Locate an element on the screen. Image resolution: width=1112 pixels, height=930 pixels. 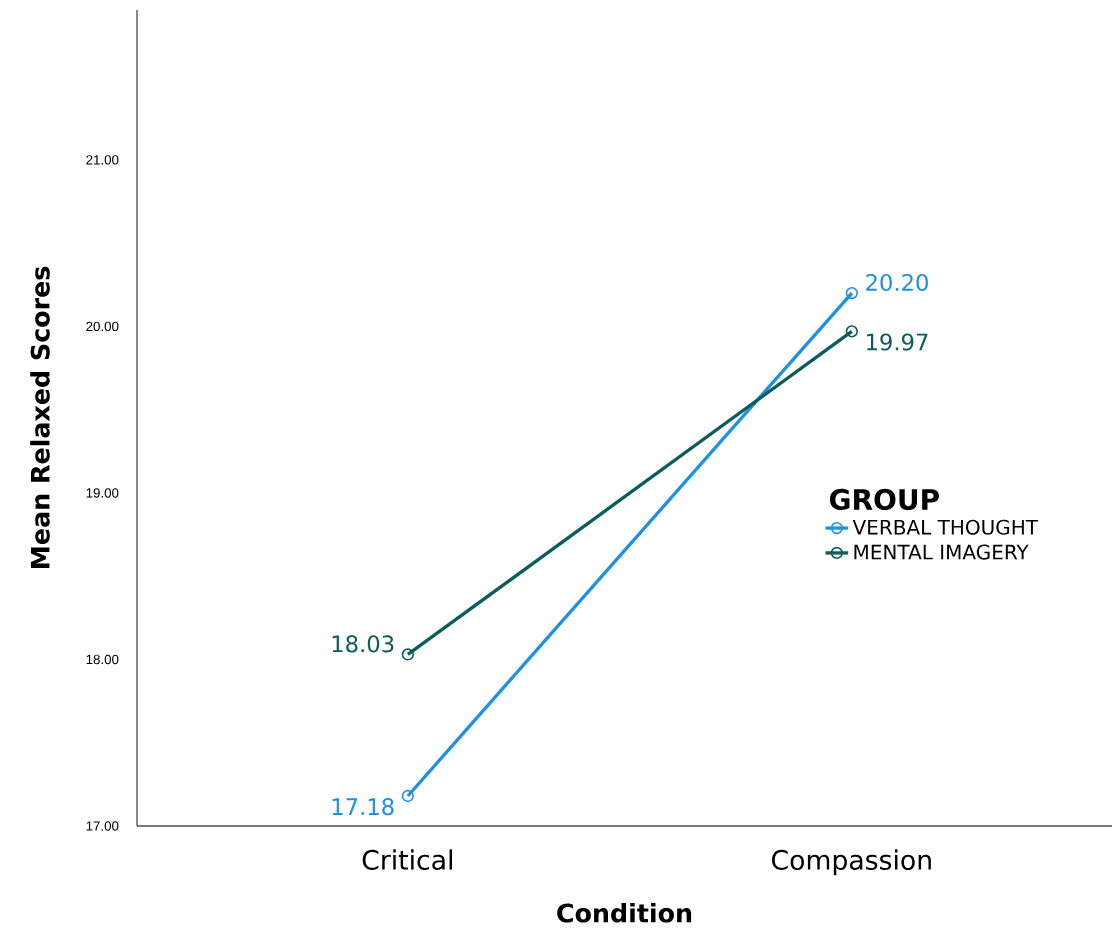
x-tick-label: Critical is located at coordinates (407, 859).